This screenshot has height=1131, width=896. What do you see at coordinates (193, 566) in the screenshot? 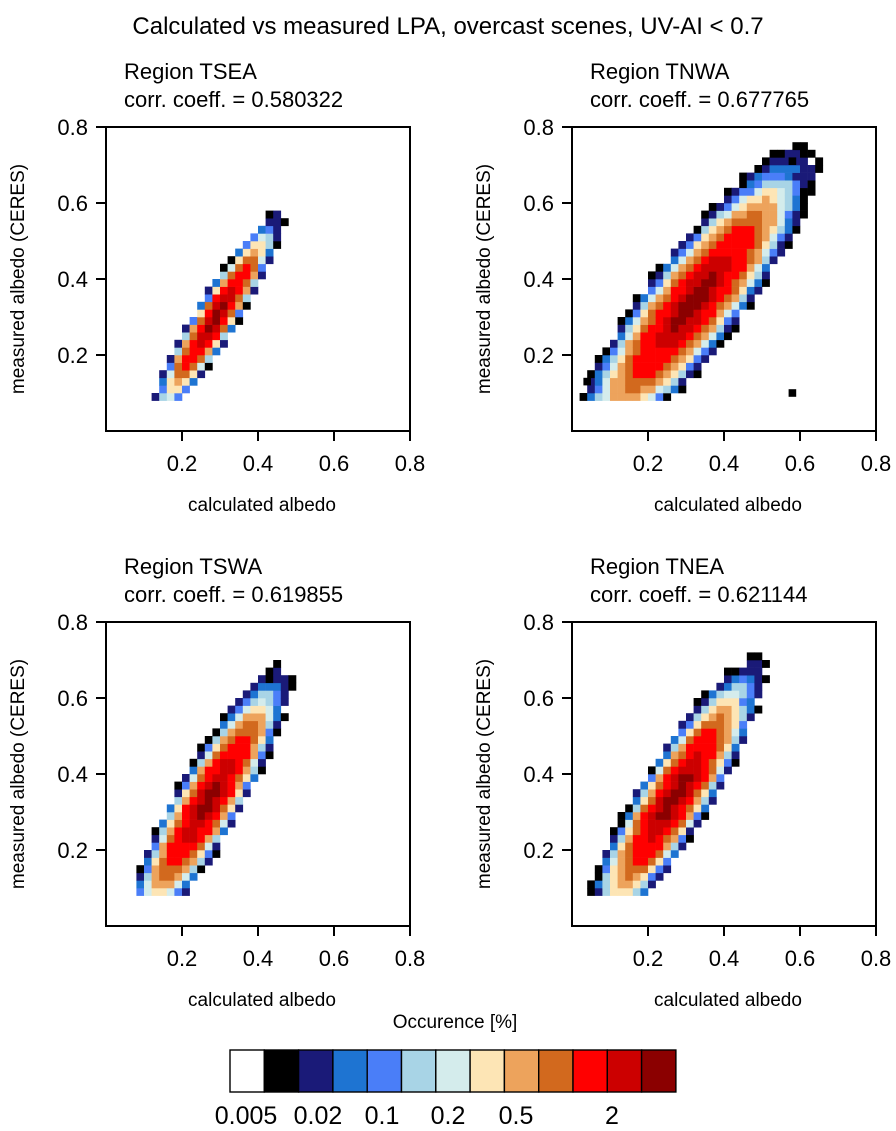
I see `panel-title: Region TSWA` at bounding box center [193, 566].